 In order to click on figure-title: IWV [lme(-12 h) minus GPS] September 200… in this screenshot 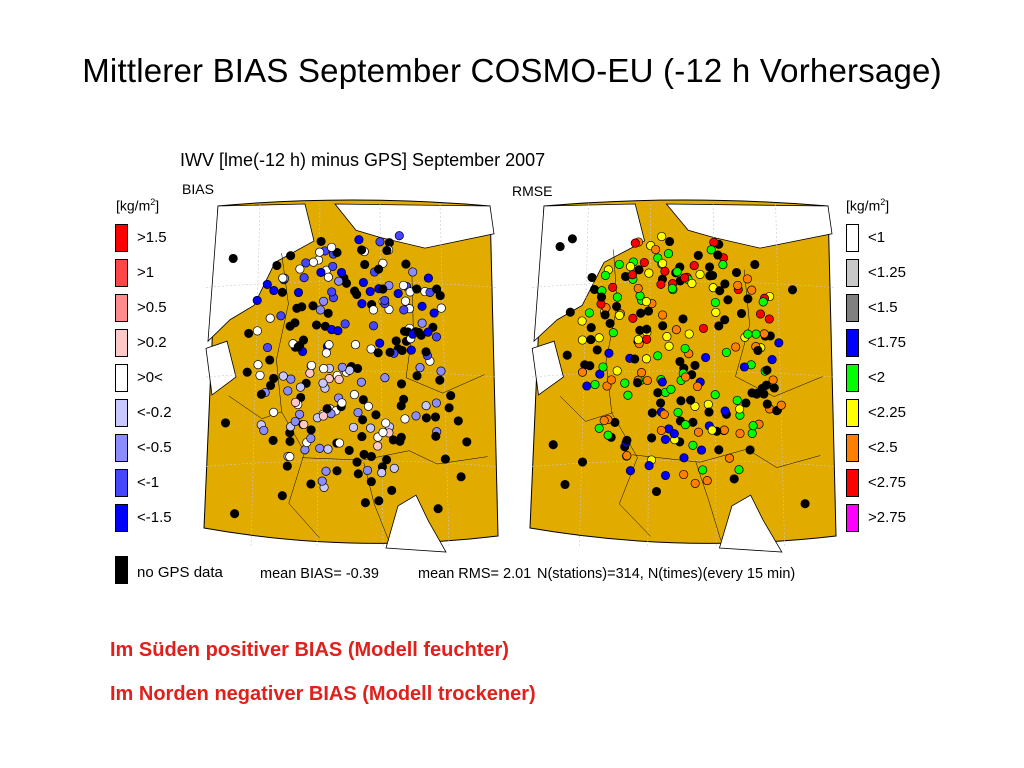, I will do `click(363, 160)`.